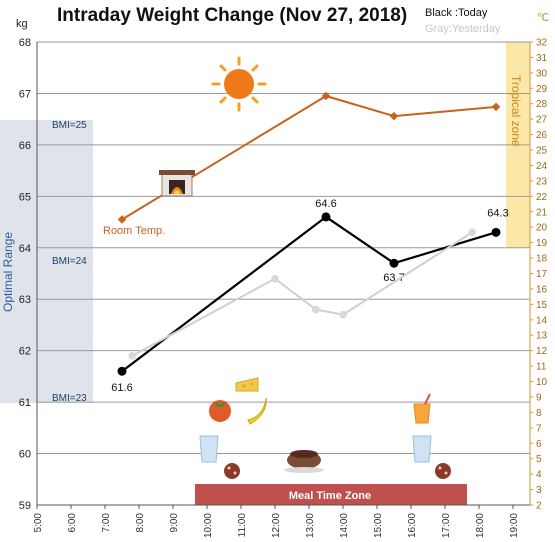  Describe the element at coordinates (539, 397) in the screenshot. I see `y2-tick-label: 9` at that location.